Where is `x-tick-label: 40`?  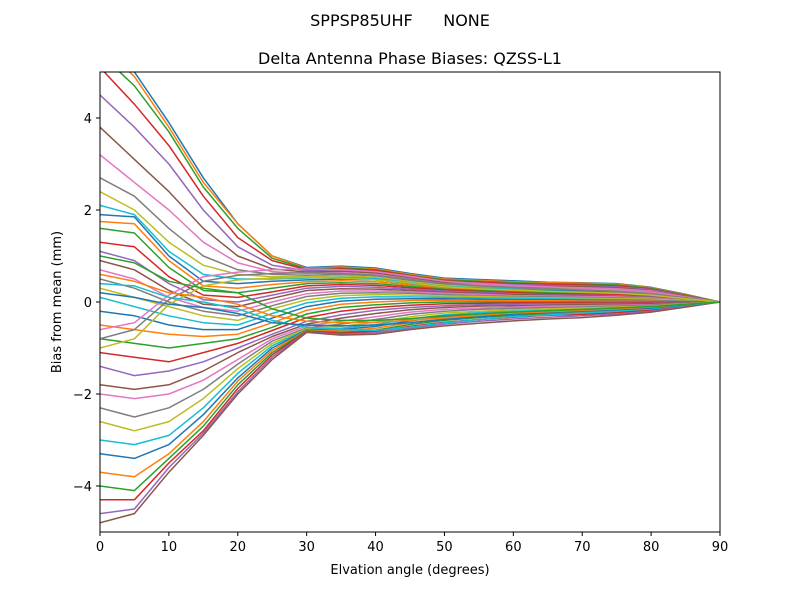 x-tick-label: 40 is located at coordinates (375, 547).